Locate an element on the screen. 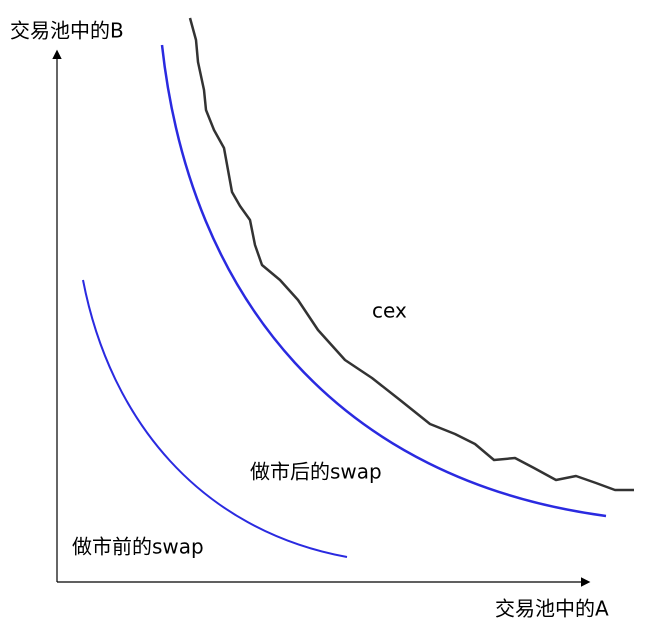 The height and width of the screenshot is (624, 648). curve-label: cex is located at coordinates (389, 311).